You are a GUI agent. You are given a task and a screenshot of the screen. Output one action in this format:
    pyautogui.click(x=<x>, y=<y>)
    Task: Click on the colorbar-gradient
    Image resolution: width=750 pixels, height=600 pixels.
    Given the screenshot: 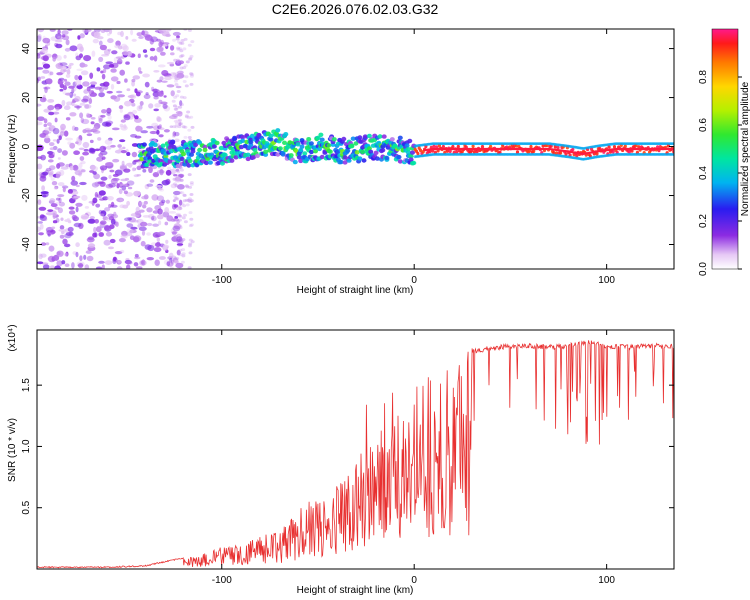 What is the action you would take?
    pyautogui.click(x=725, y=149)
    